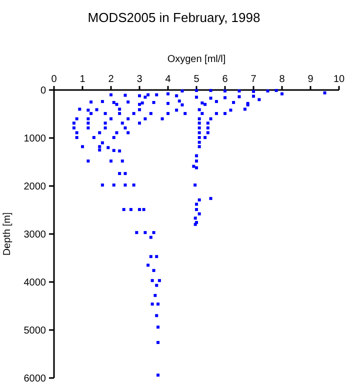  What do you see at coordinates (35, 187) in the screenshot?
I see `y-tick-label: 2000` at bounding box center [35, 187].